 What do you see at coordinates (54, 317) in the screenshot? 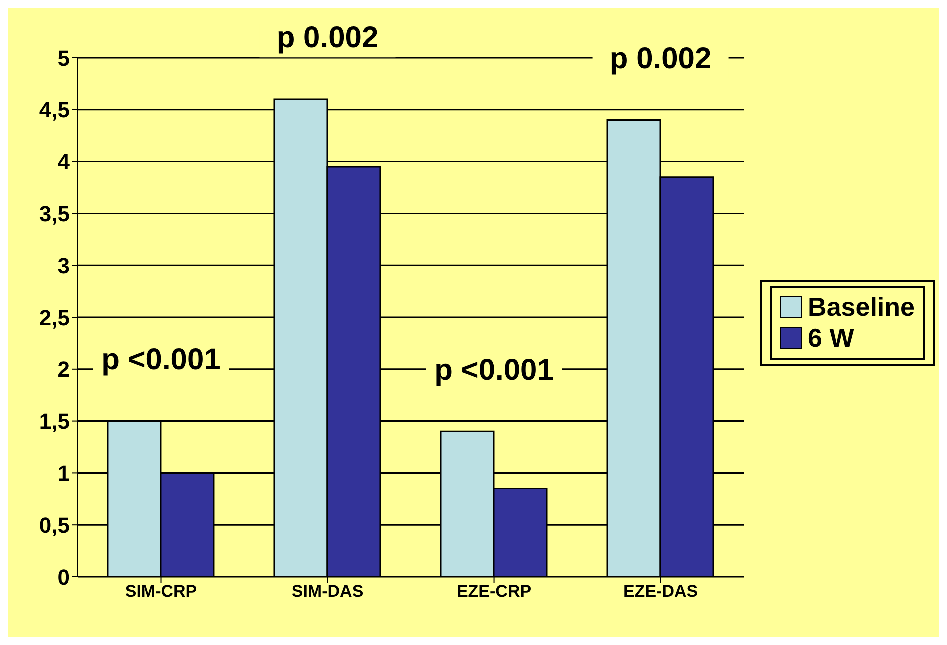
I see `y-tick-label: 2,5` at bounding box center [54, 317].